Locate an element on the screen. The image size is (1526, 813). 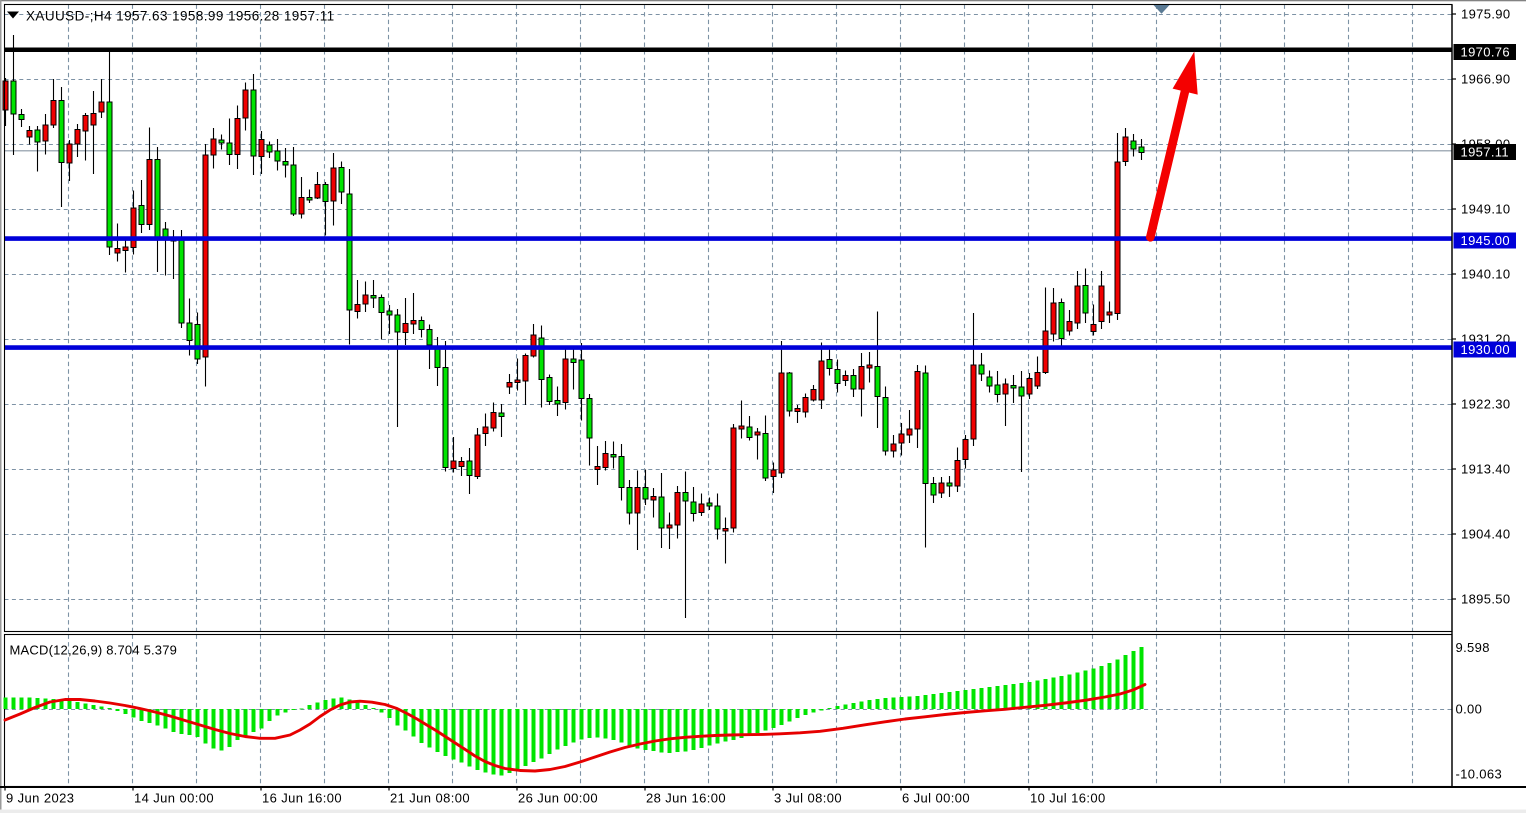
svg-text: 21 Jun 08:00 is located at coordinates (430, 797).